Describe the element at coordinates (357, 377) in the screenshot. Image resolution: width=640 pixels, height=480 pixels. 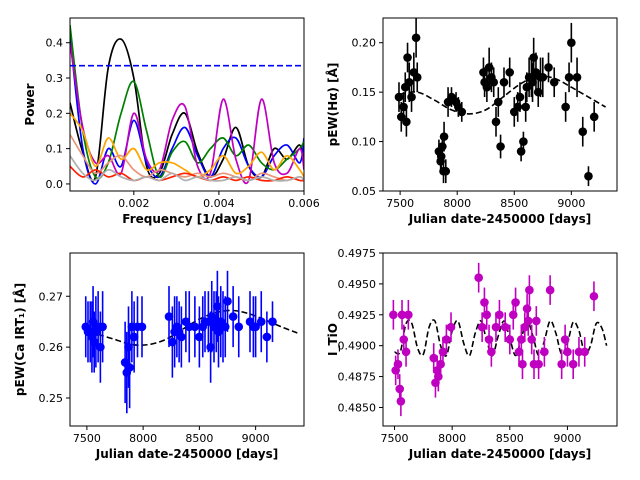
I see `y-tick-label: 0.4875` at that location.